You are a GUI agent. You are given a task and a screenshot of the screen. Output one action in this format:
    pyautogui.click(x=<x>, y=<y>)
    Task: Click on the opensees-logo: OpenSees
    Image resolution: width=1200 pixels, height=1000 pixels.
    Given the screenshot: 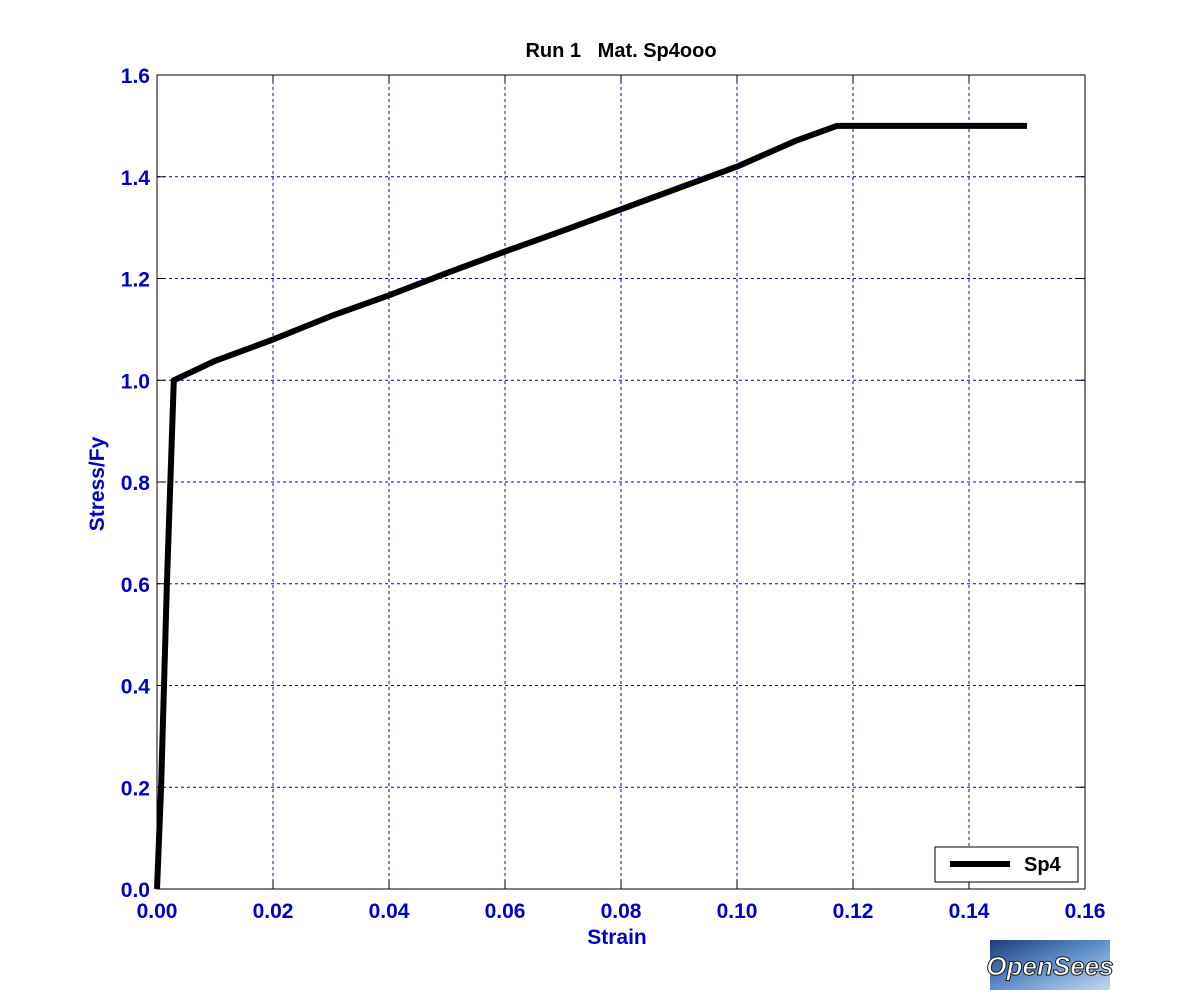 What is the action you would take?
    pyautogui.click(x=1050, y=965)
    